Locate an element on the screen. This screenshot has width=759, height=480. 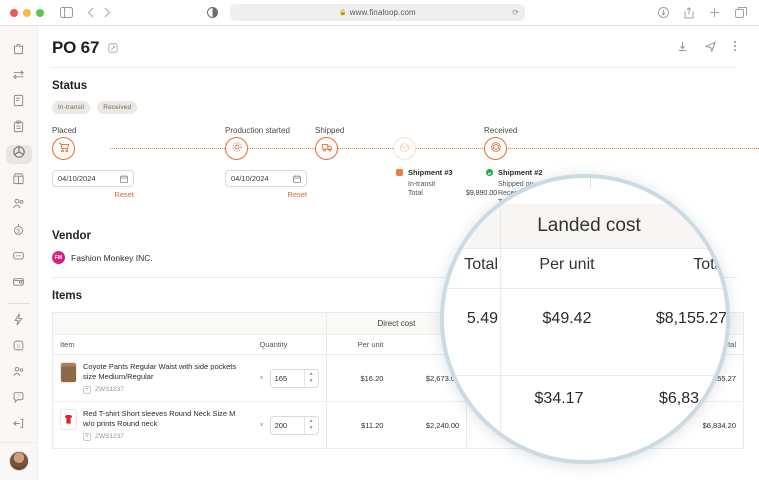
contrast-icon is located at coordinates (212, 12).